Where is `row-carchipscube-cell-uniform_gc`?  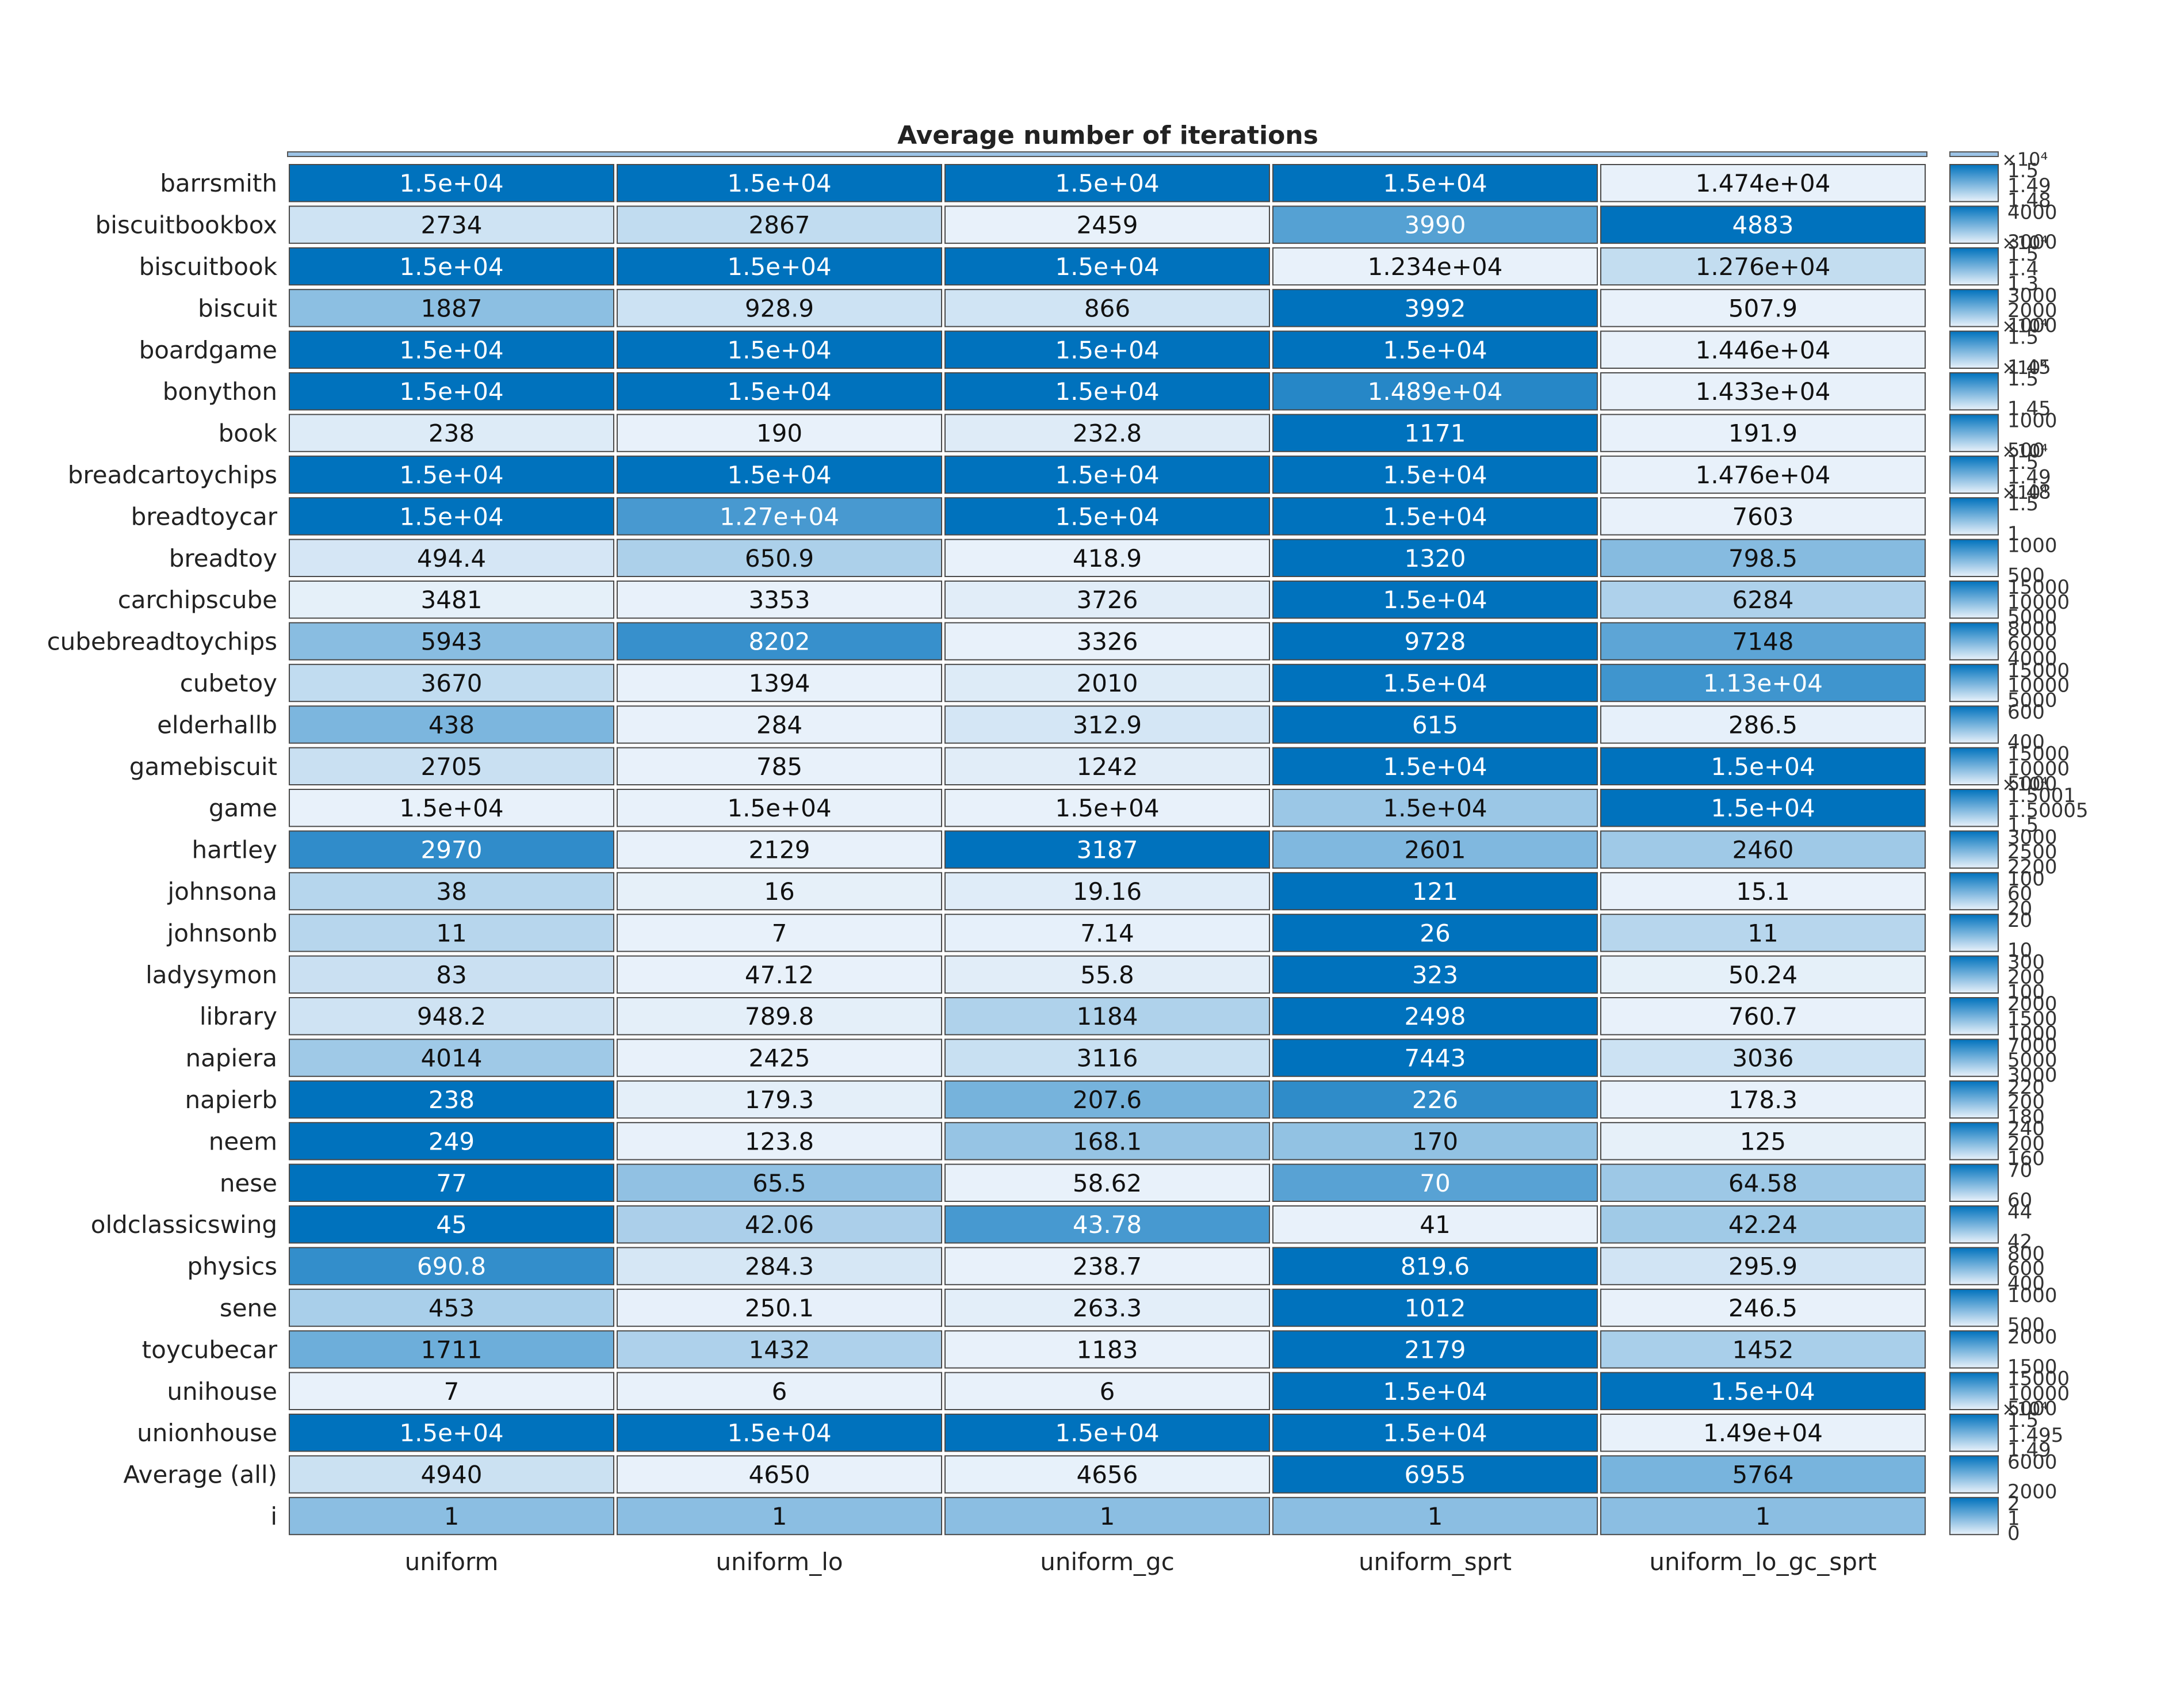
row-carchipscube-cell-uniform_gc is located at coordinates (1107, 600).